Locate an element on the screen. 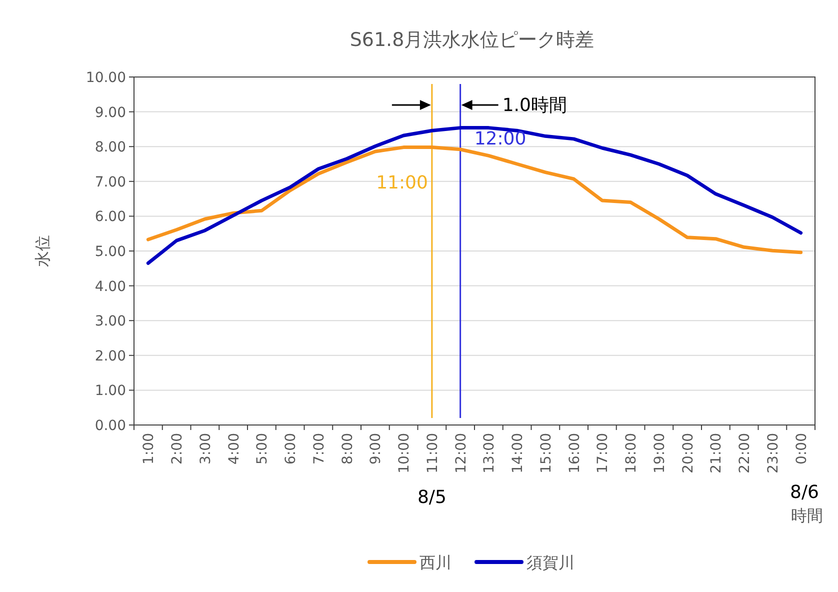 The width and height of the screenshot is (838, 592). x-tick-label: 3:00 is located at coordinates (206, 448).